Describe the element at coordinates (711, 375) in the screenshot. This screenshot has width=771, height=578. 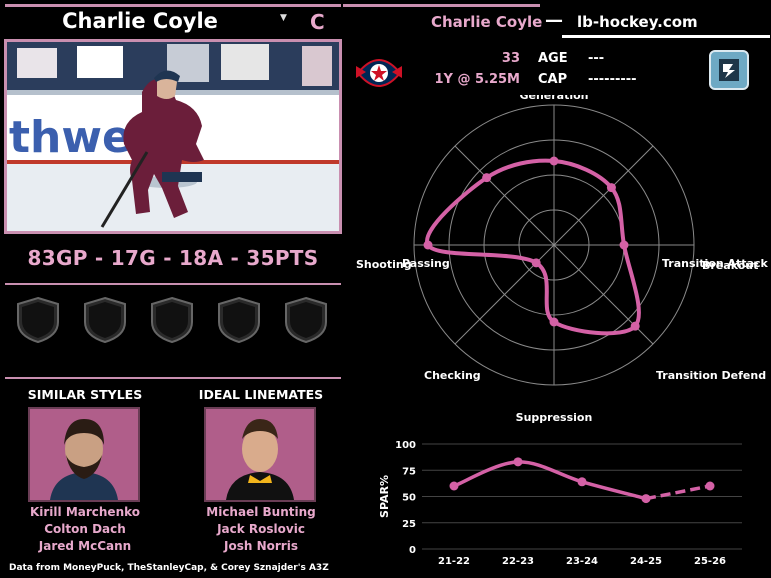
I see `radar-axis-label: Transition Defend` at that location.